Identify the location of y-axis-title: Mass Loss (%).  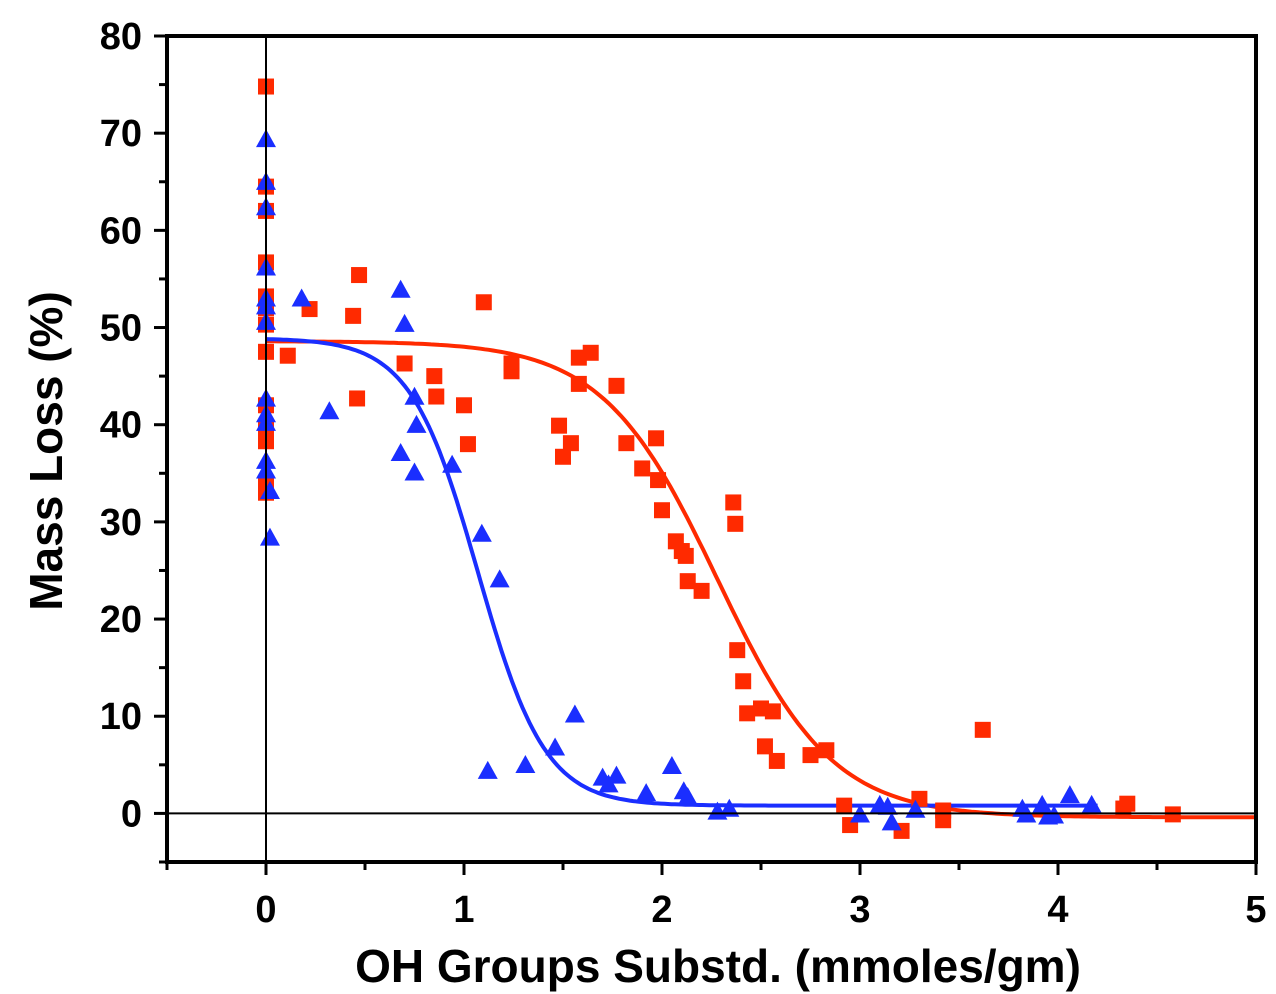
(46, 451).